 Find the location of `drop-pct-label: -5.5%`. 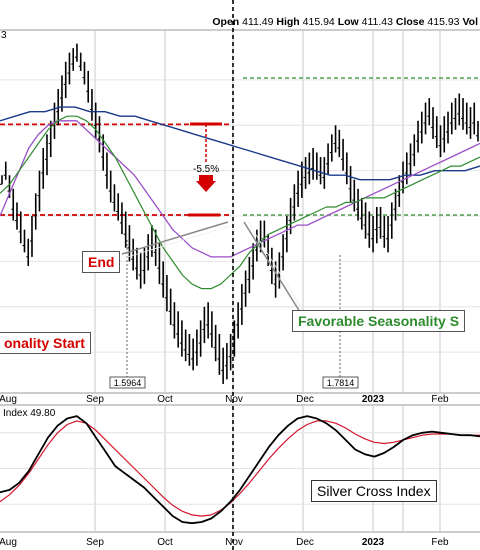

drop-pct-label: -5.5% is located at coordinates (206, 169).